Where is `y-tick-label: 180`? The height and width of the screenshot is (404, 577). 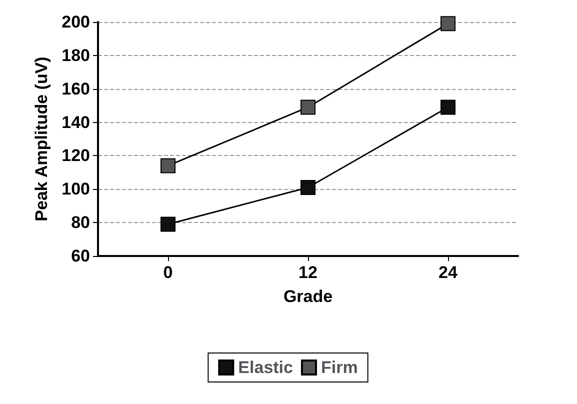
y-tick-label: 180 is located at coordinates (76, 55).